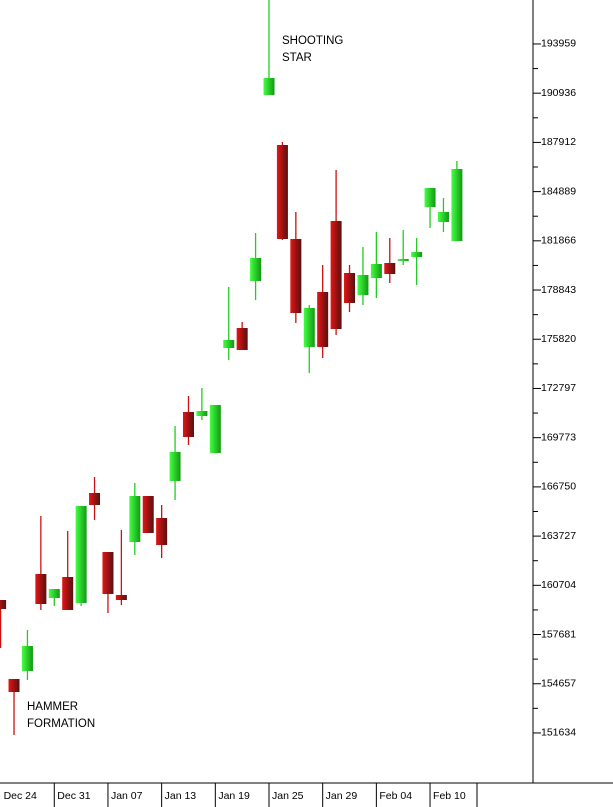 The height and width of the screenshot is (807, 613). I want to click on y-tick-label: 151634, so click(558, 733).